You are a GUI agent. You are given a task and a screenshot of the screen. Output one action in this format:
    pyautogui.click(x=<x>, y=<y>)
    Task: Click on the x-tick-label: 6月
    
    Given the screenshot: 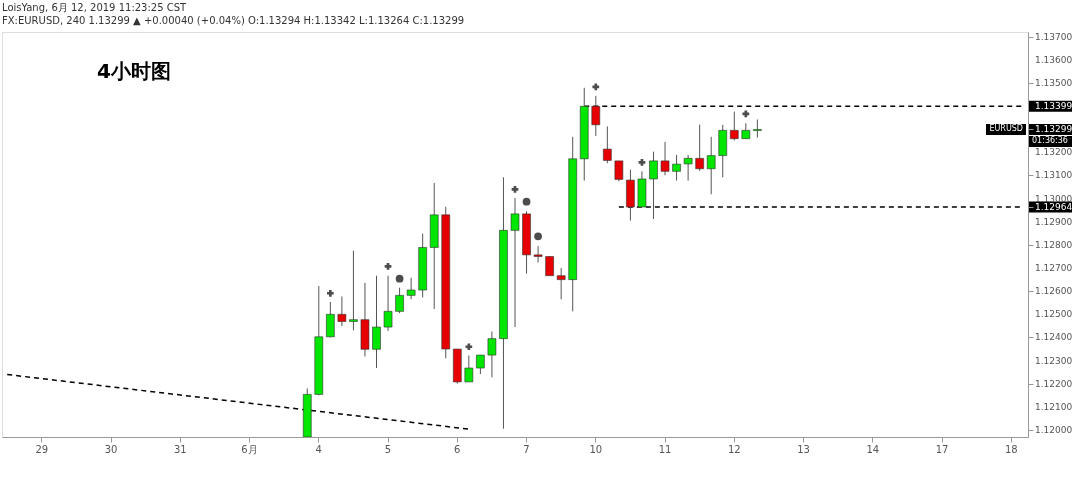 What is the action you would take?
    pyautogui.click(x=249, y=449)
    